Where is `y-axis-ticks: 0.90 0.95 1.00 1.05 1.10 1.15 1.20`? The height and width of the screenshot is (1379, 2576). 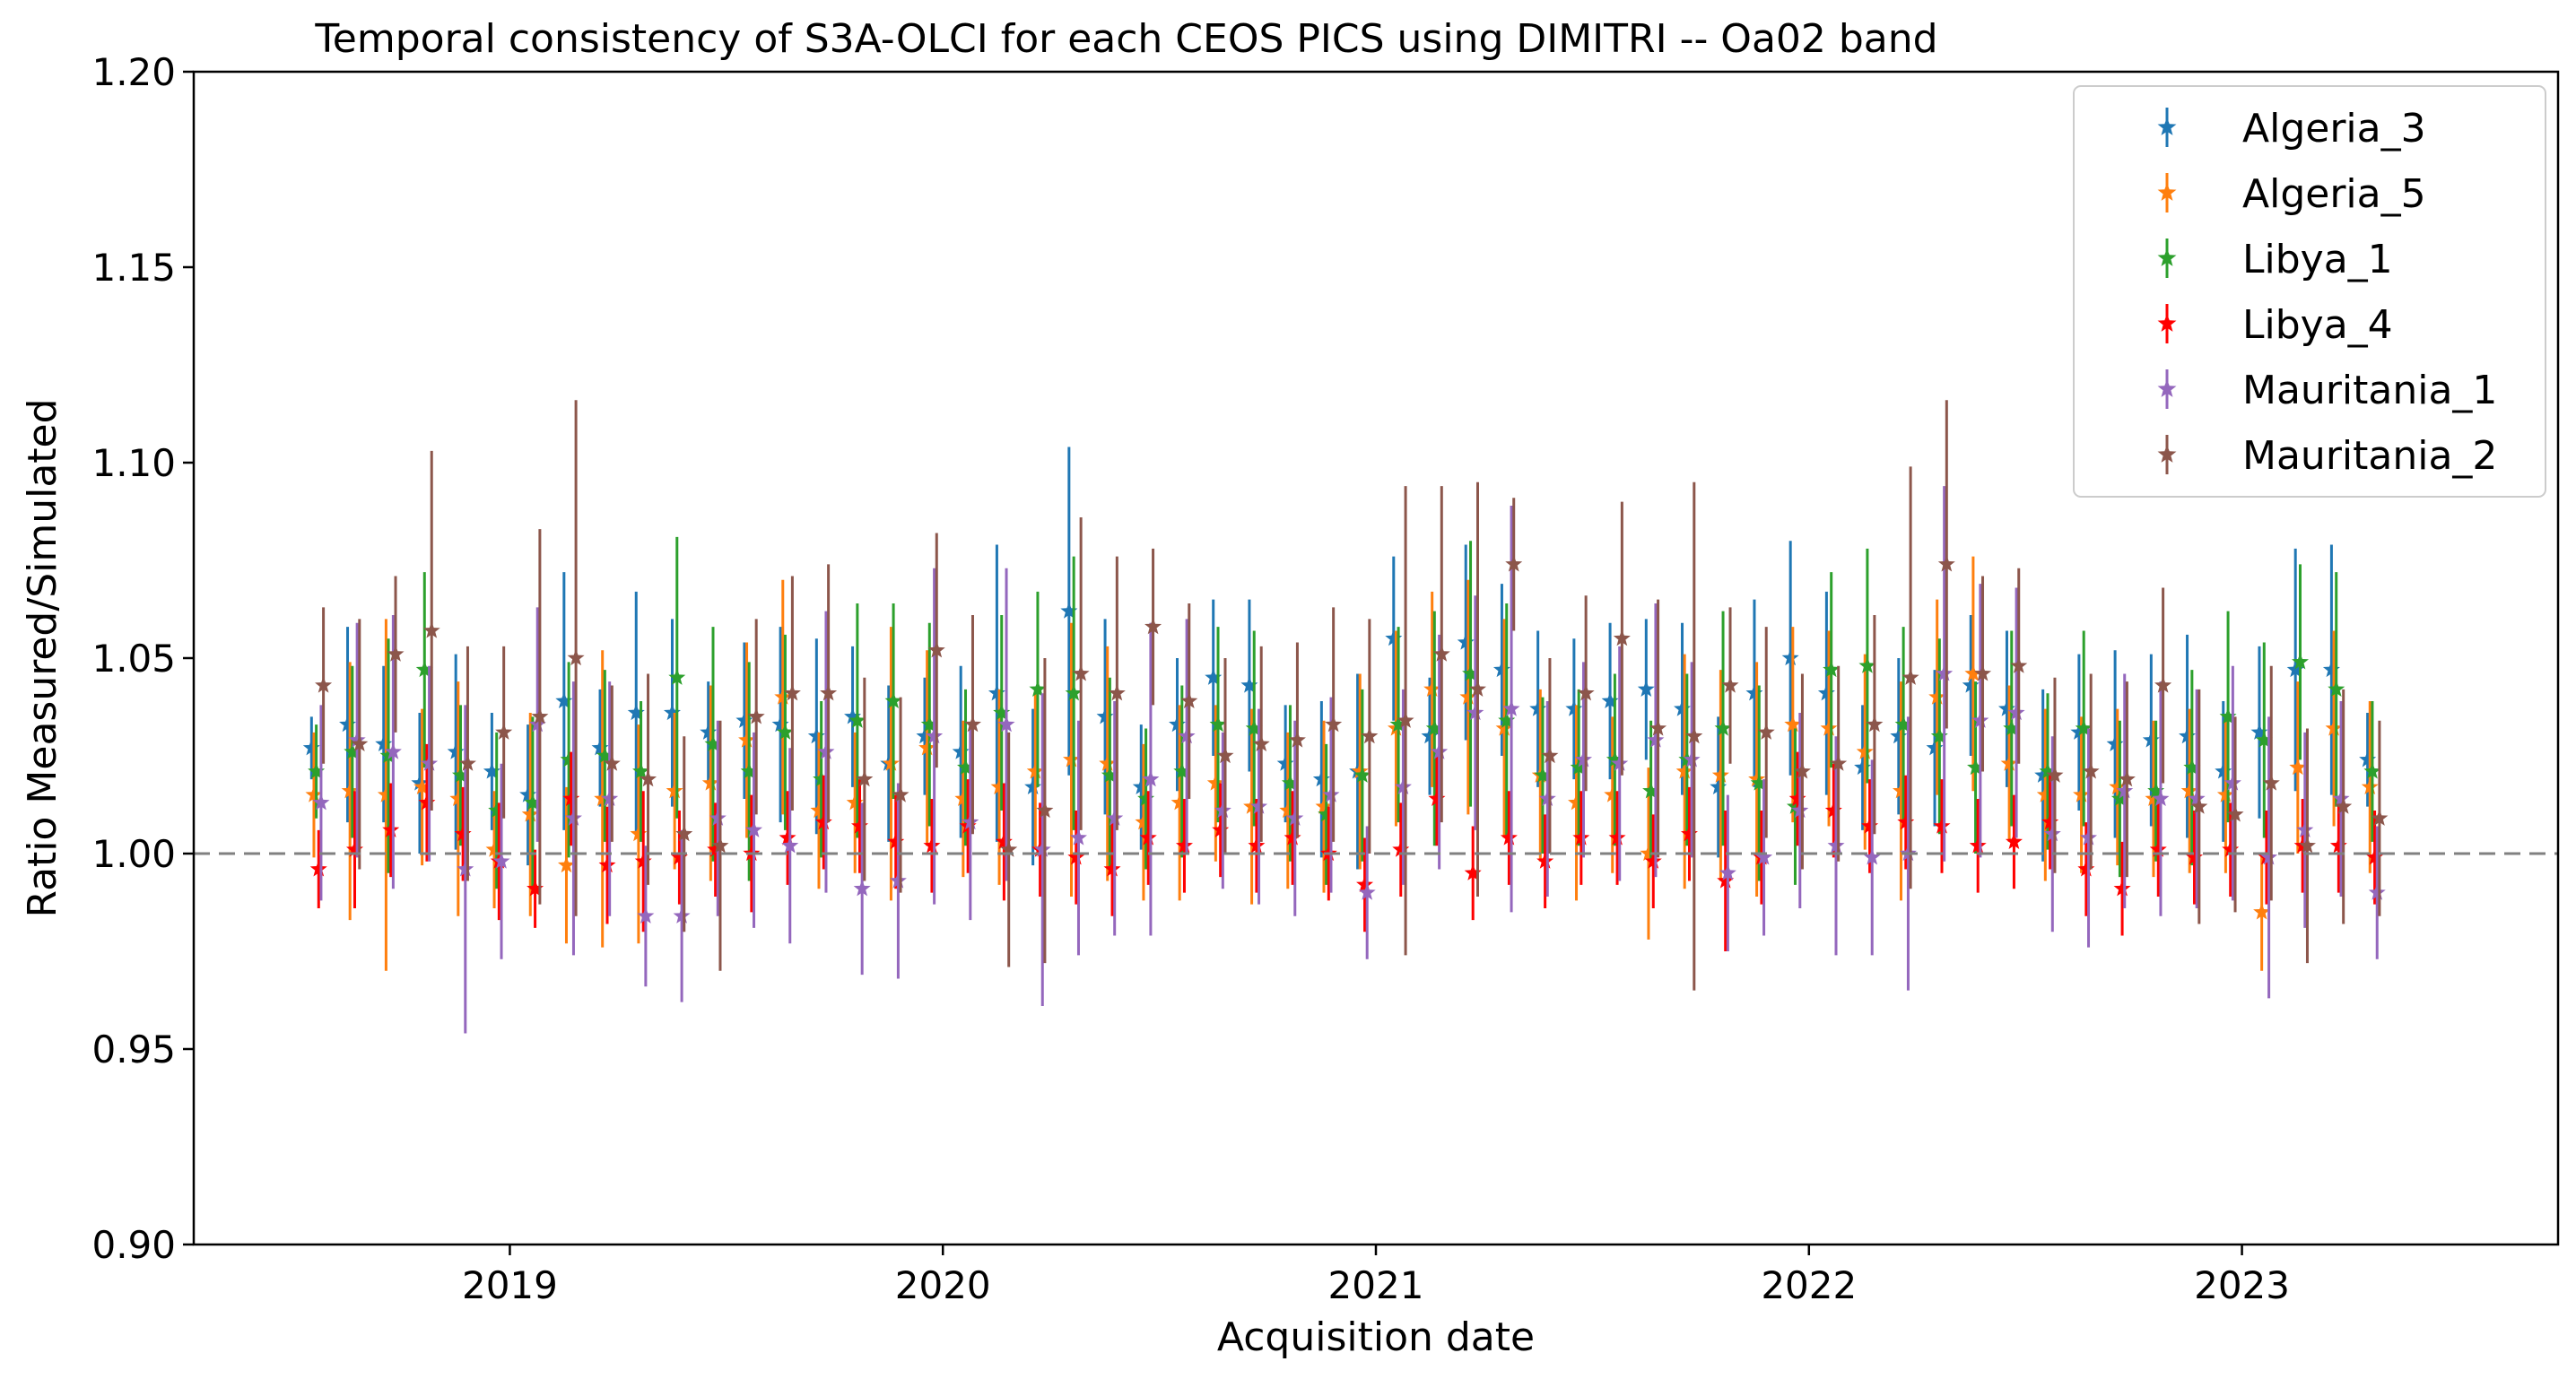
y-axis-ticks: 0.90 0.95 1.00 1.05 1.10 1.15 1.20 is located at coordinates (142, 659).